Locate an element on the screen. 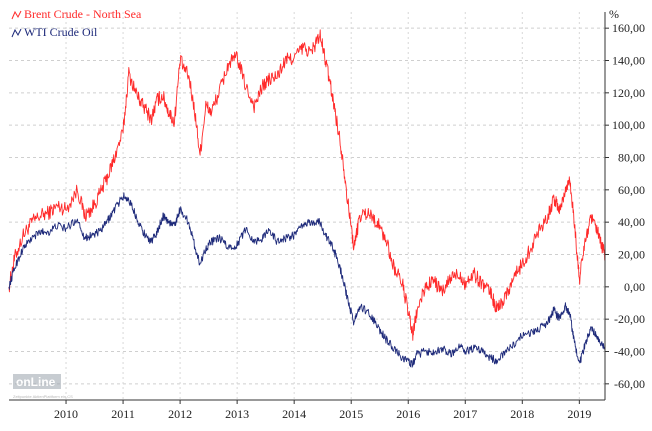  x-tick-label: 2012 is located at coordinates (180, 414).